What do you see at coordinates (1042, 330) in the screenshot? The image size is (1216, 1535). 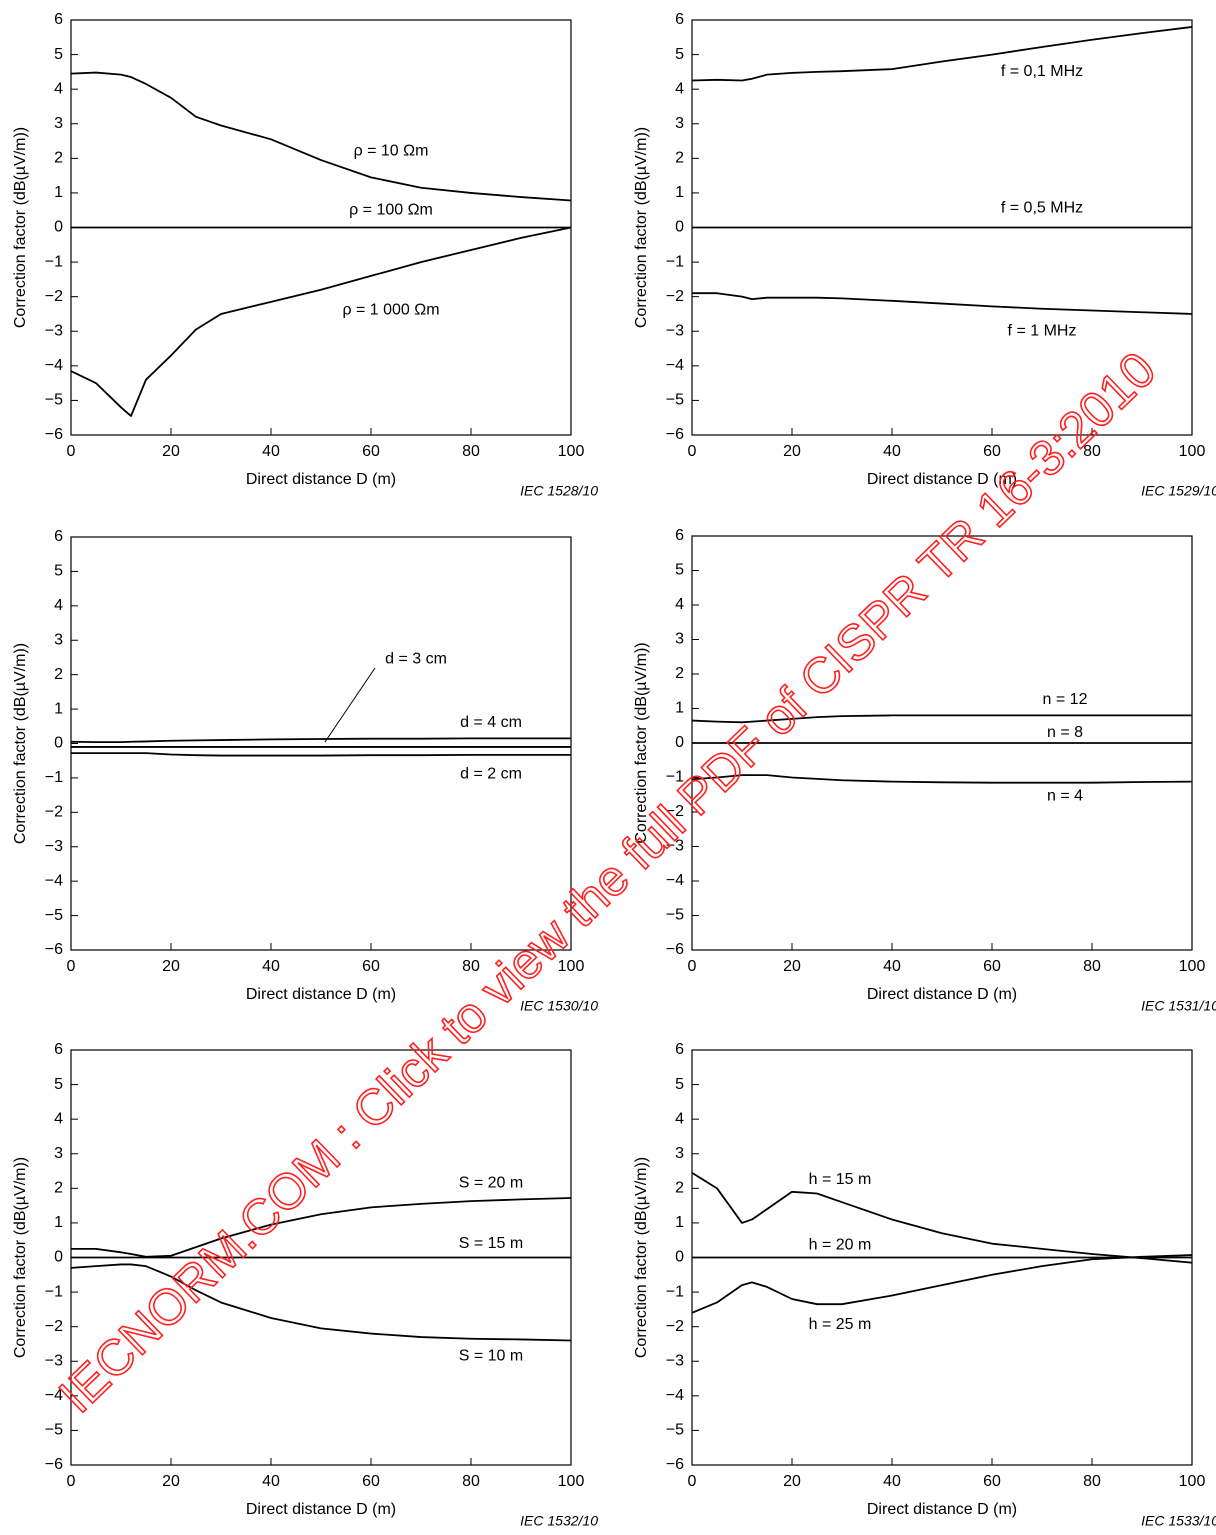 I see `series-label: f = 1 MHz` at bounding box center [1042, 330].